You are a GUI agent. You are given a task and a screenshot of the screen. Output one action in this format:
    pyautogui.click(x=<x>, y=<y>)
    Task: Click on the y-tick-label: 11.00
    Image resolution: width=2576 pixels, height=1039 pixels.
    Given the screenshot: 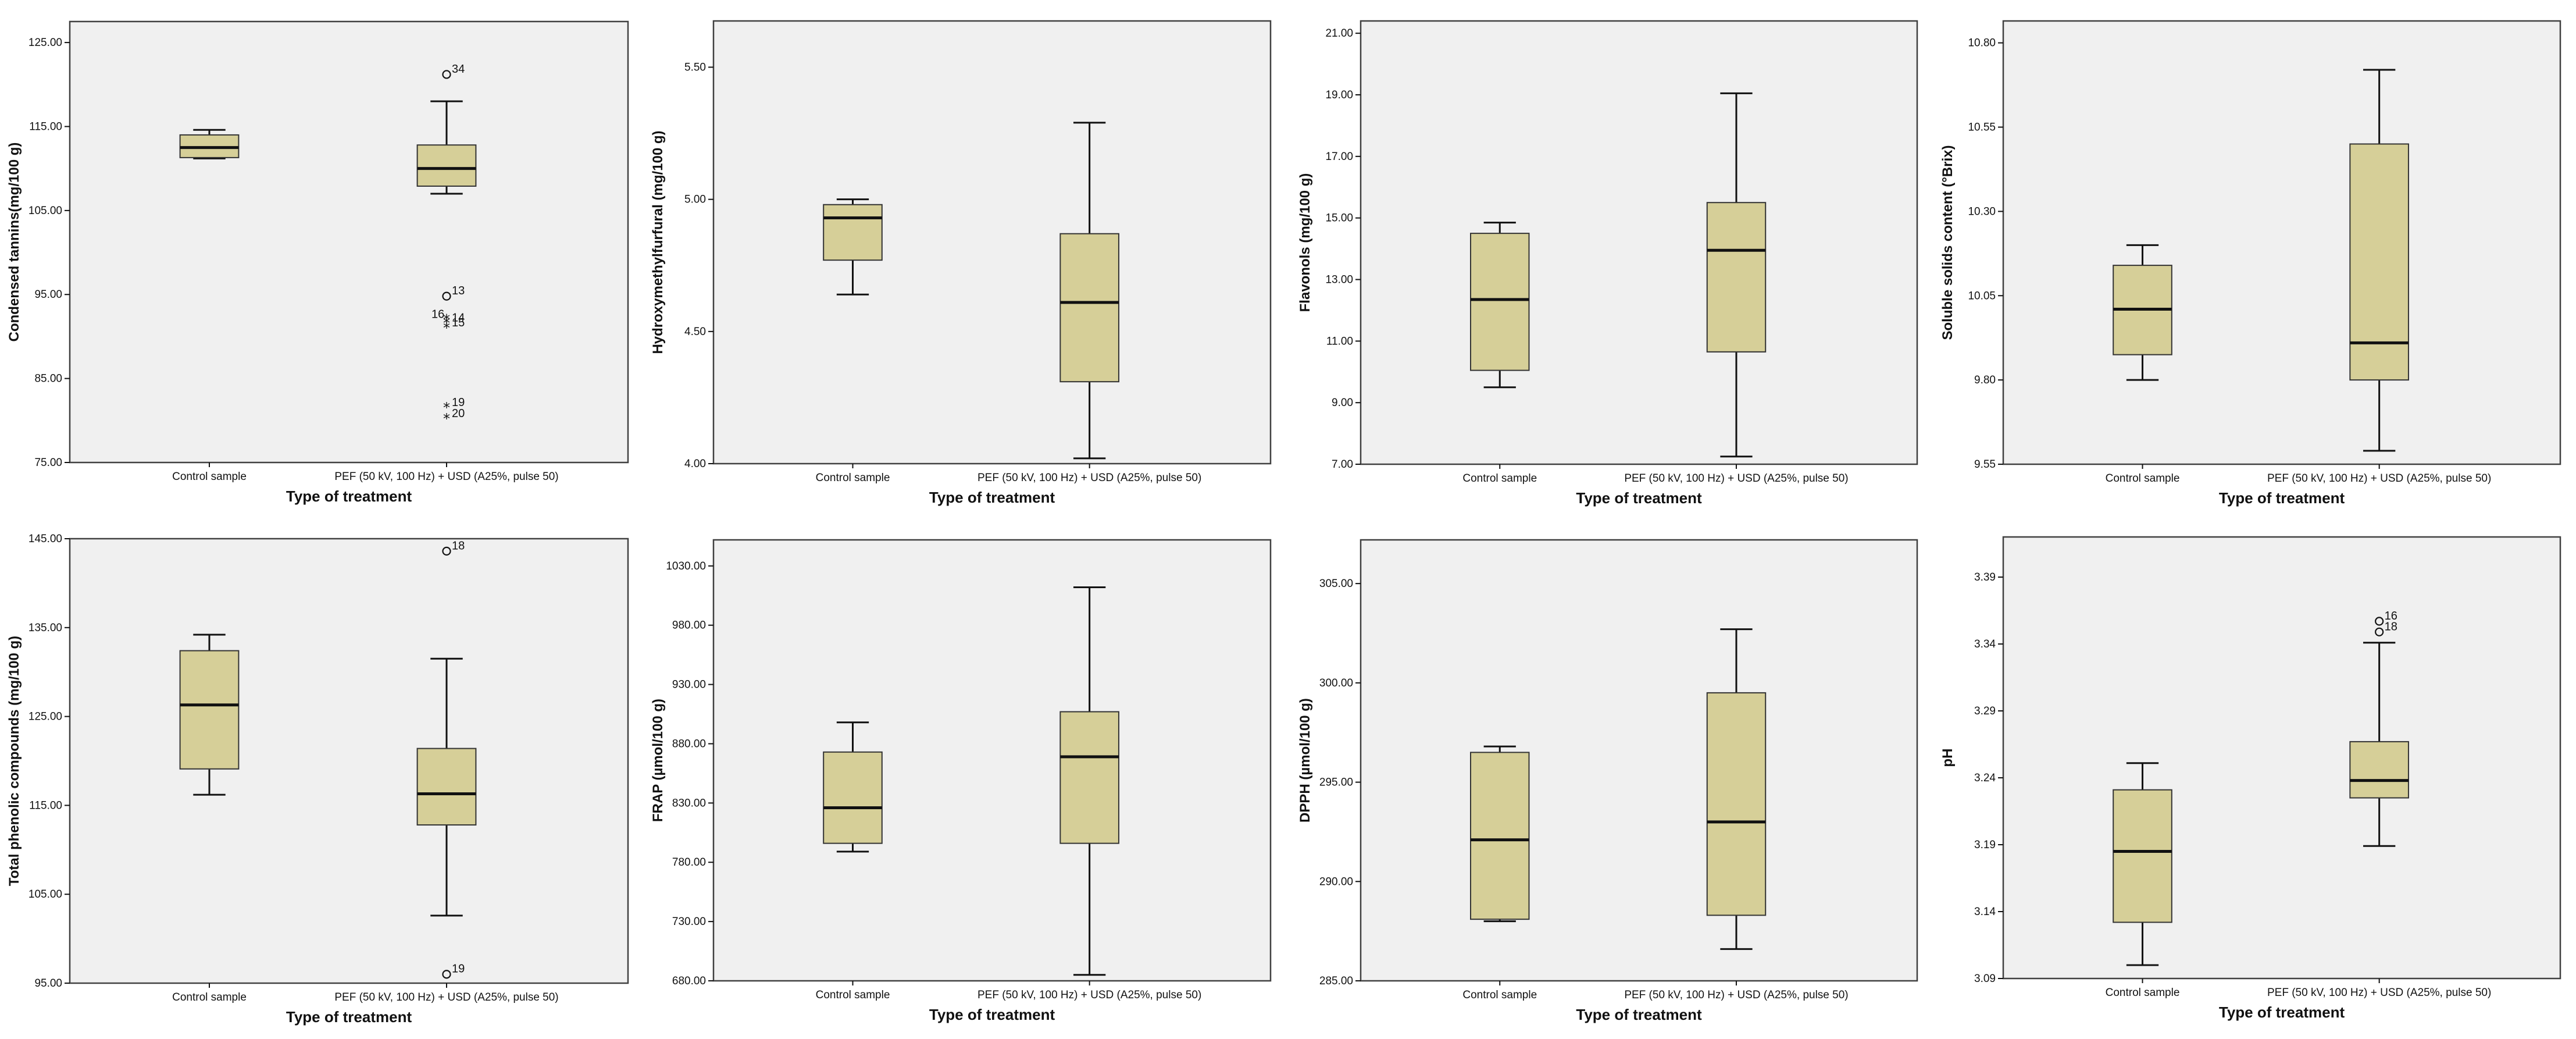 What is the action you would take?
    pyautogui.click(x=1340, y=341)
    